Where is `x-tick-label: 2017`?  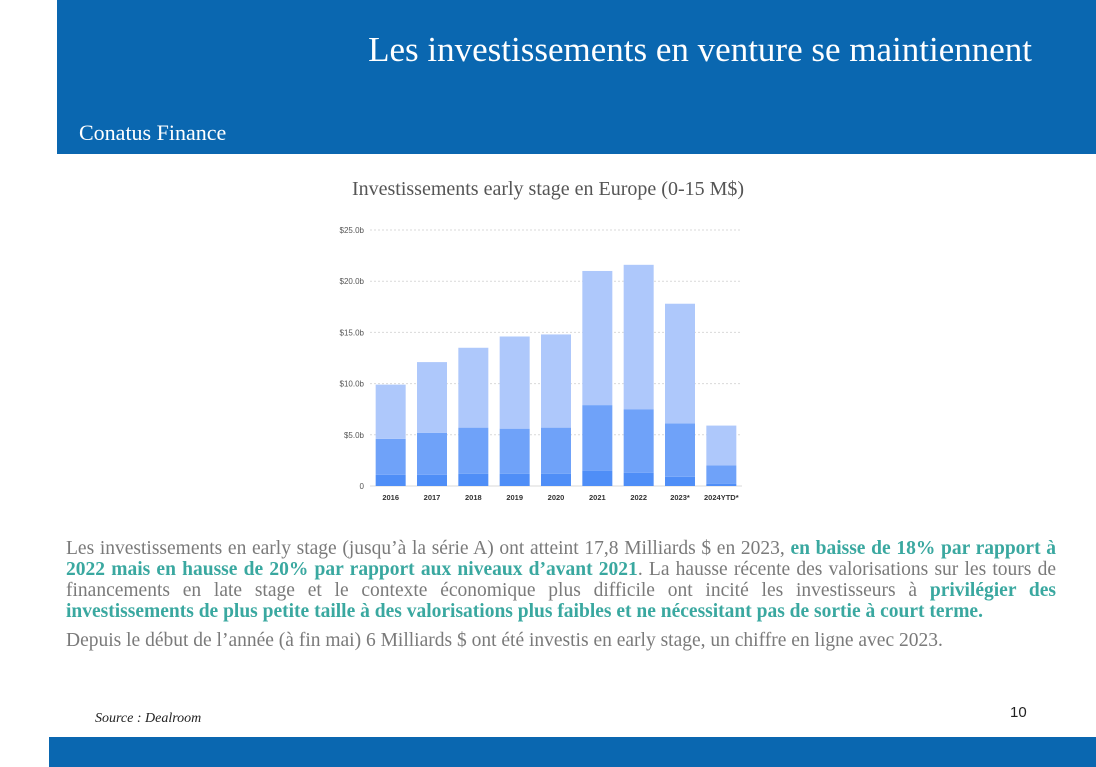
x-tick-label: 2017 is located at coordinates (432, 497).